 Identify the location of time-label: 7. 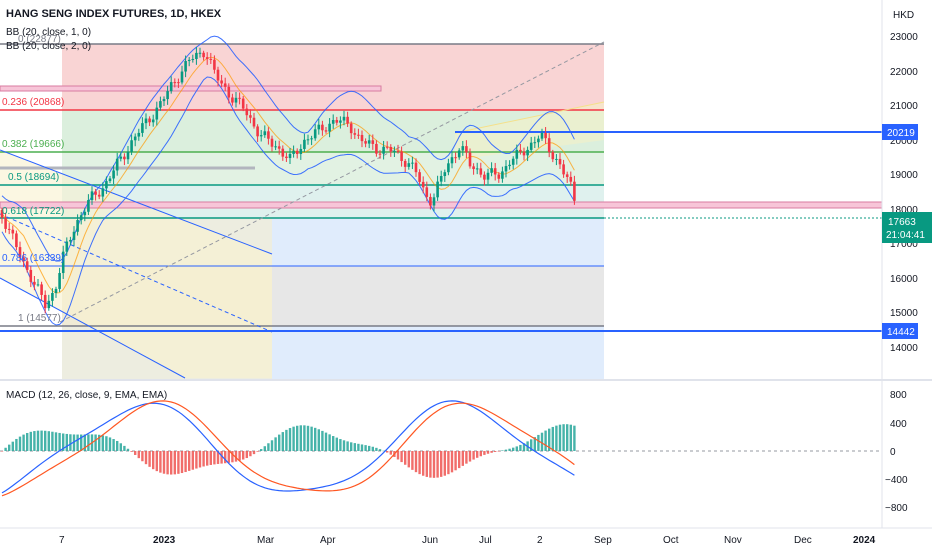
(62, 540).